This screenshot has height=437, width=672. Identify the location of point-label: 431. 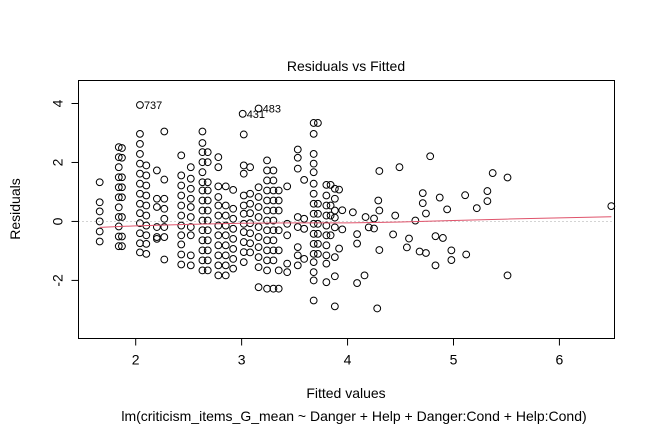
(256, 115).